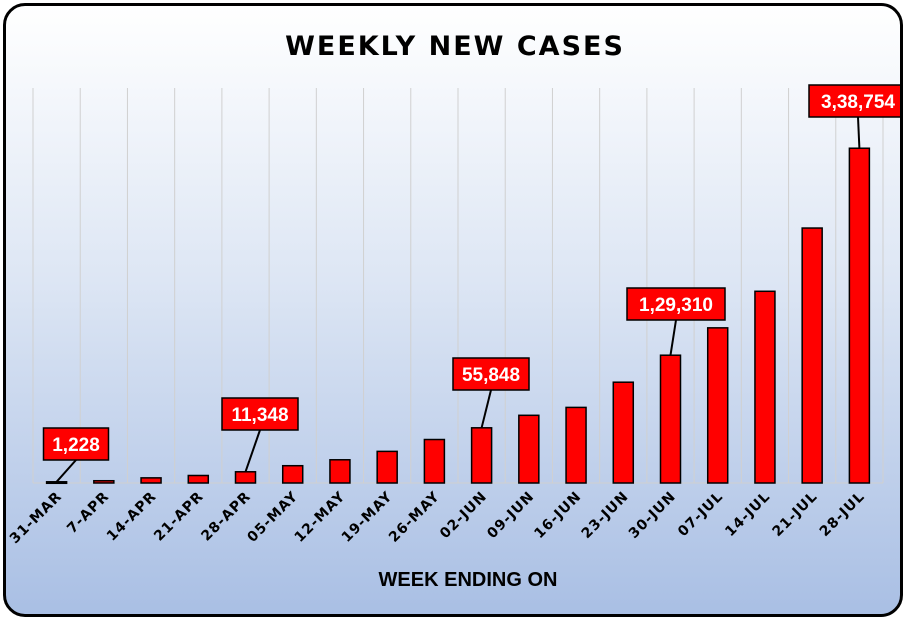 The width and height of the screenshot is (906, 620). I want to click on x-tick-label: 7-APR, so click(88, 513).